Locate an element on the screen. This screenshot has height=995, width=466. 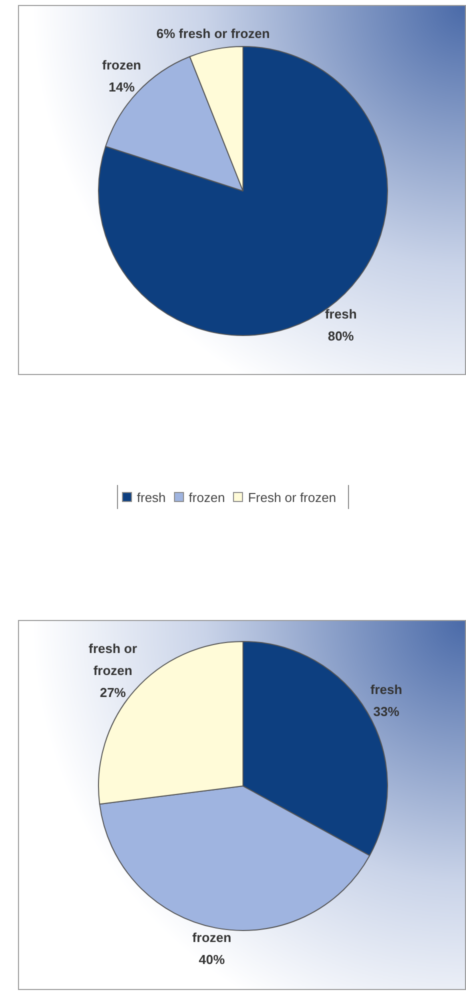
slice-label: fresh is located at coordinates (386, 689).